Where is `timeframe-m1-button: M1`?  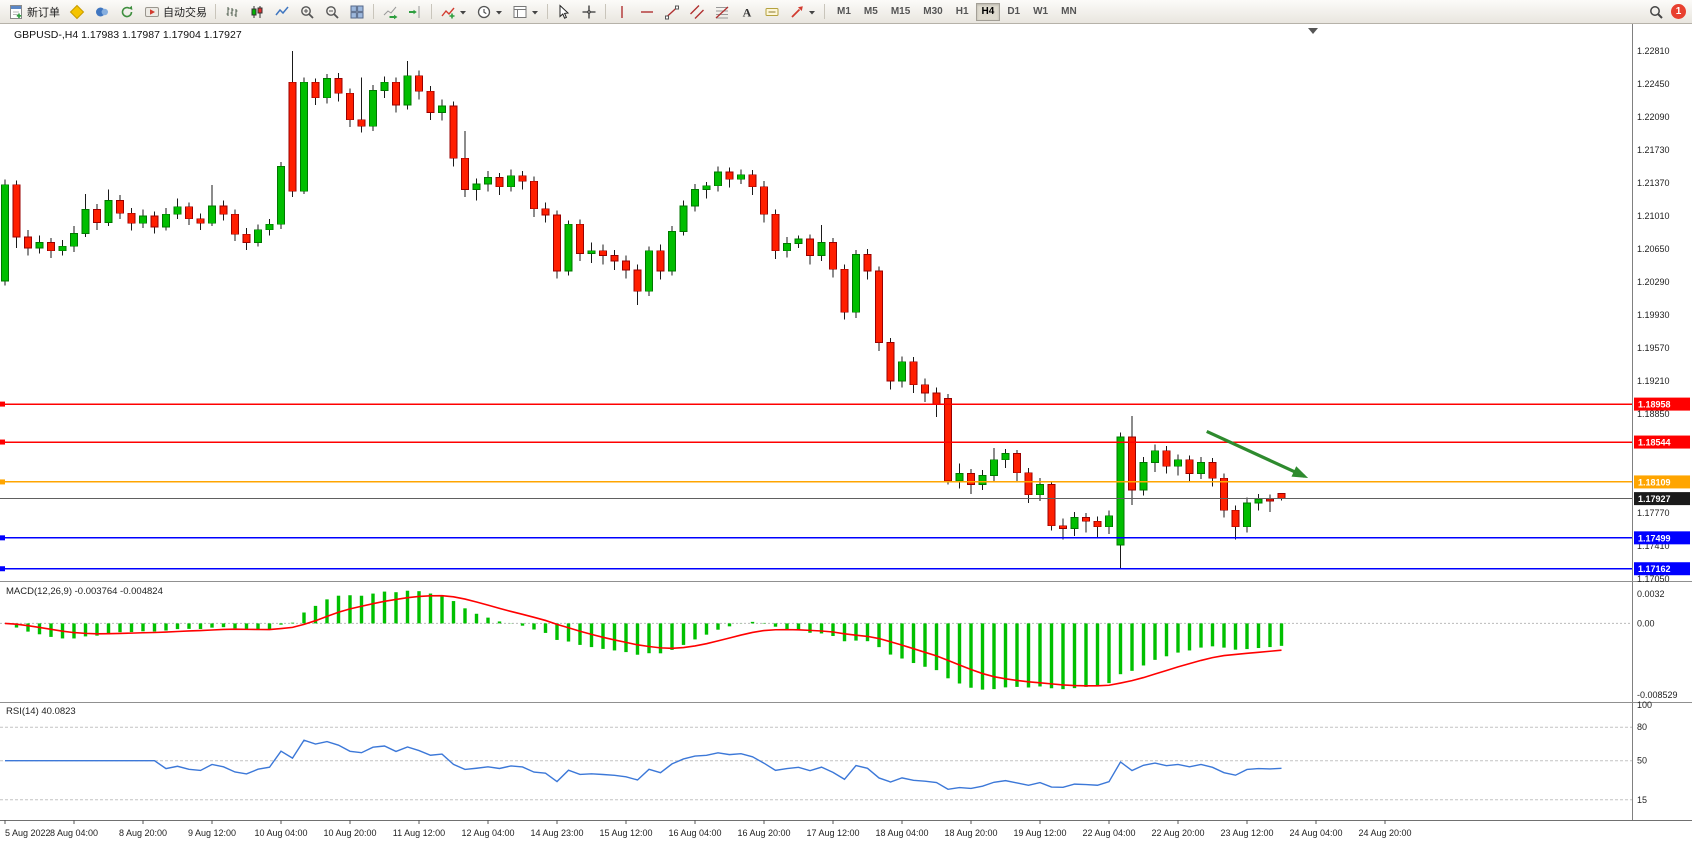
timeframe-m1-button: M1 is located at coordinates (844, 12).